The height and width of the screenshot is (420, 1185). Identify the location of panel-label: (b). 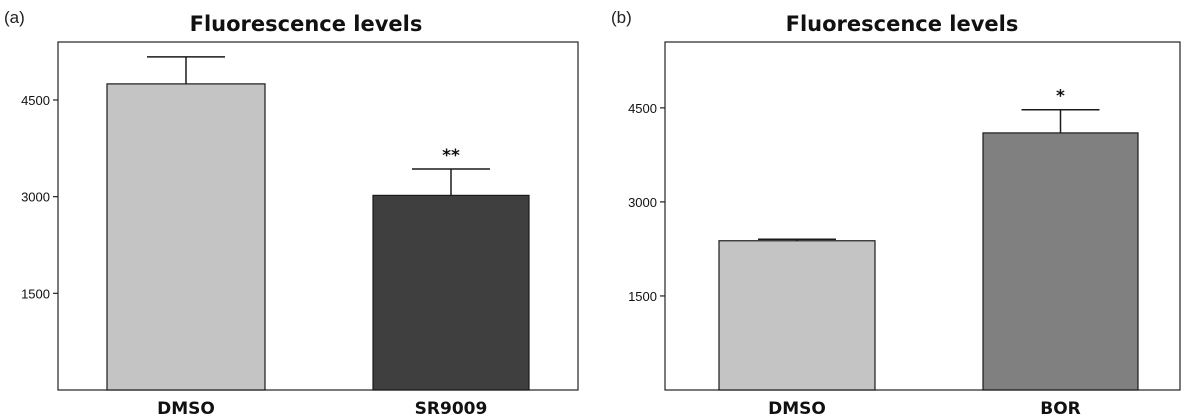
(621, 17).